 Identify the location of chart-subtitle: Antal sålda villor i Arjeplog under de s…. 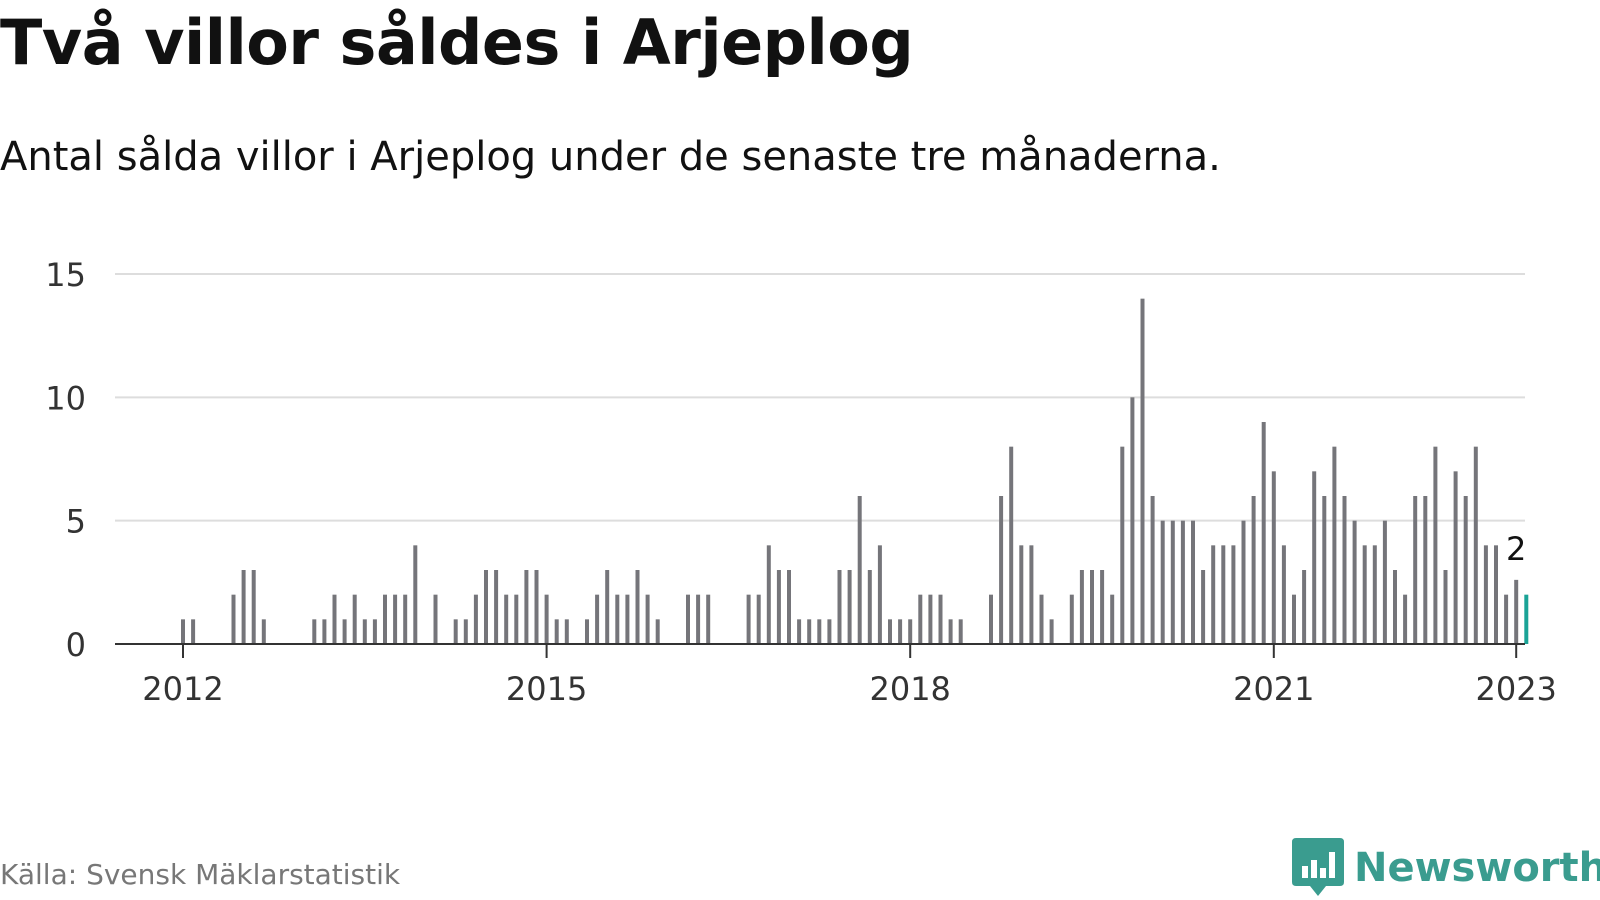
(610, 157).